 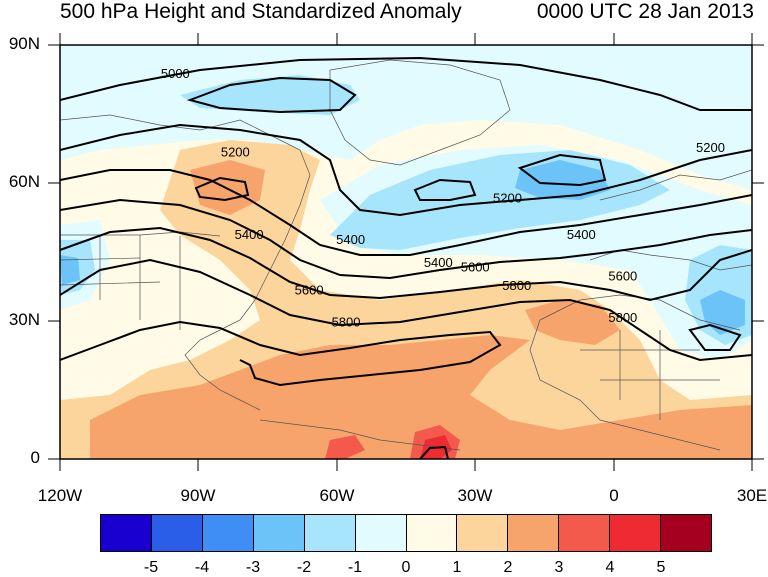 I want to click on colorbar-label: -3, so click(x=253, y=567).